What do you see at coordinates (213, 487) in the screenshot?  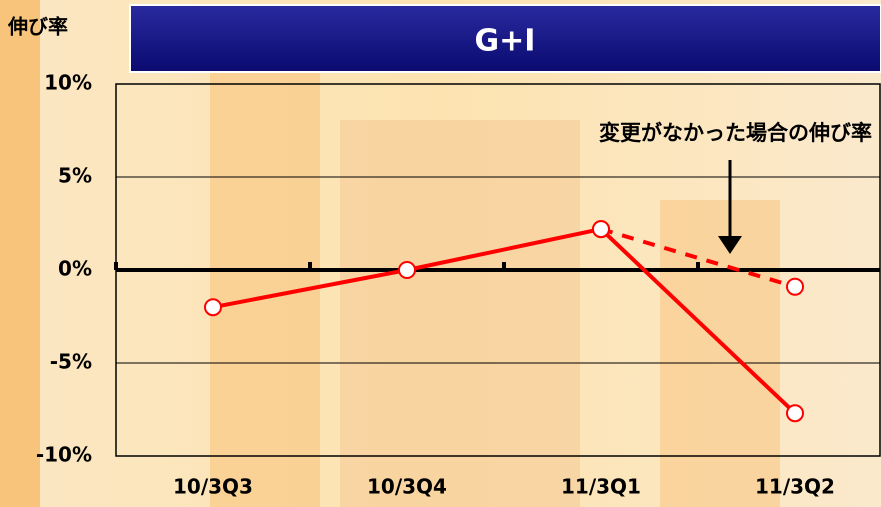 I see `x-tick-label: 10/3Q3` at bounding box center [213, 487].